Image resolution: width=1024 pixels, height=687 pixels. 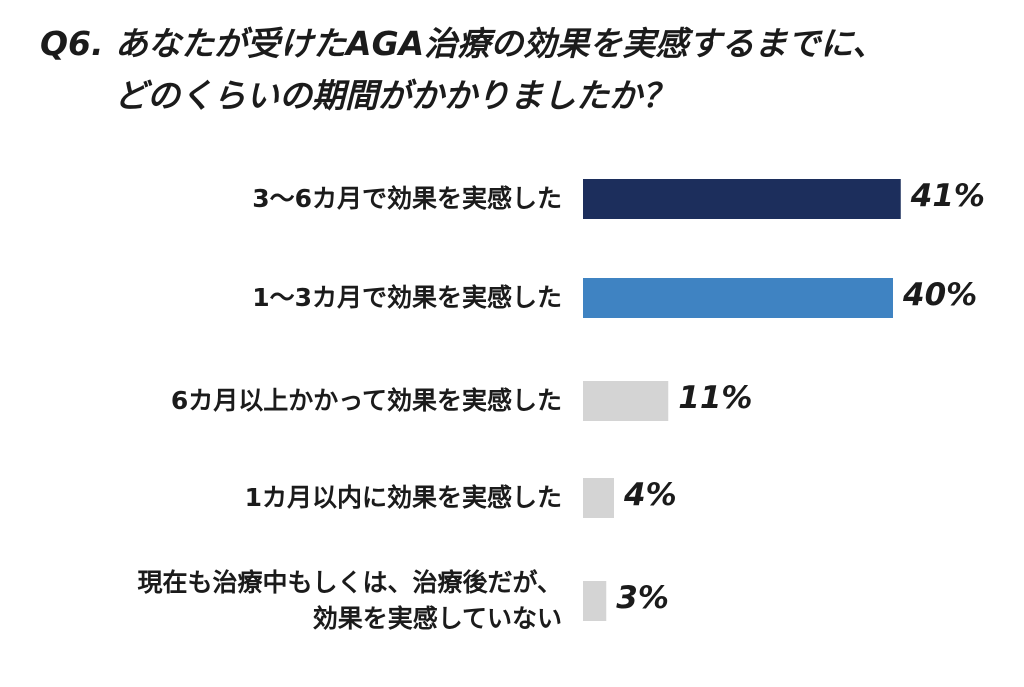 I want to click on chart-title-line-2: どのくらいの期間がかかりましたか？, so click(x=394, y=95).